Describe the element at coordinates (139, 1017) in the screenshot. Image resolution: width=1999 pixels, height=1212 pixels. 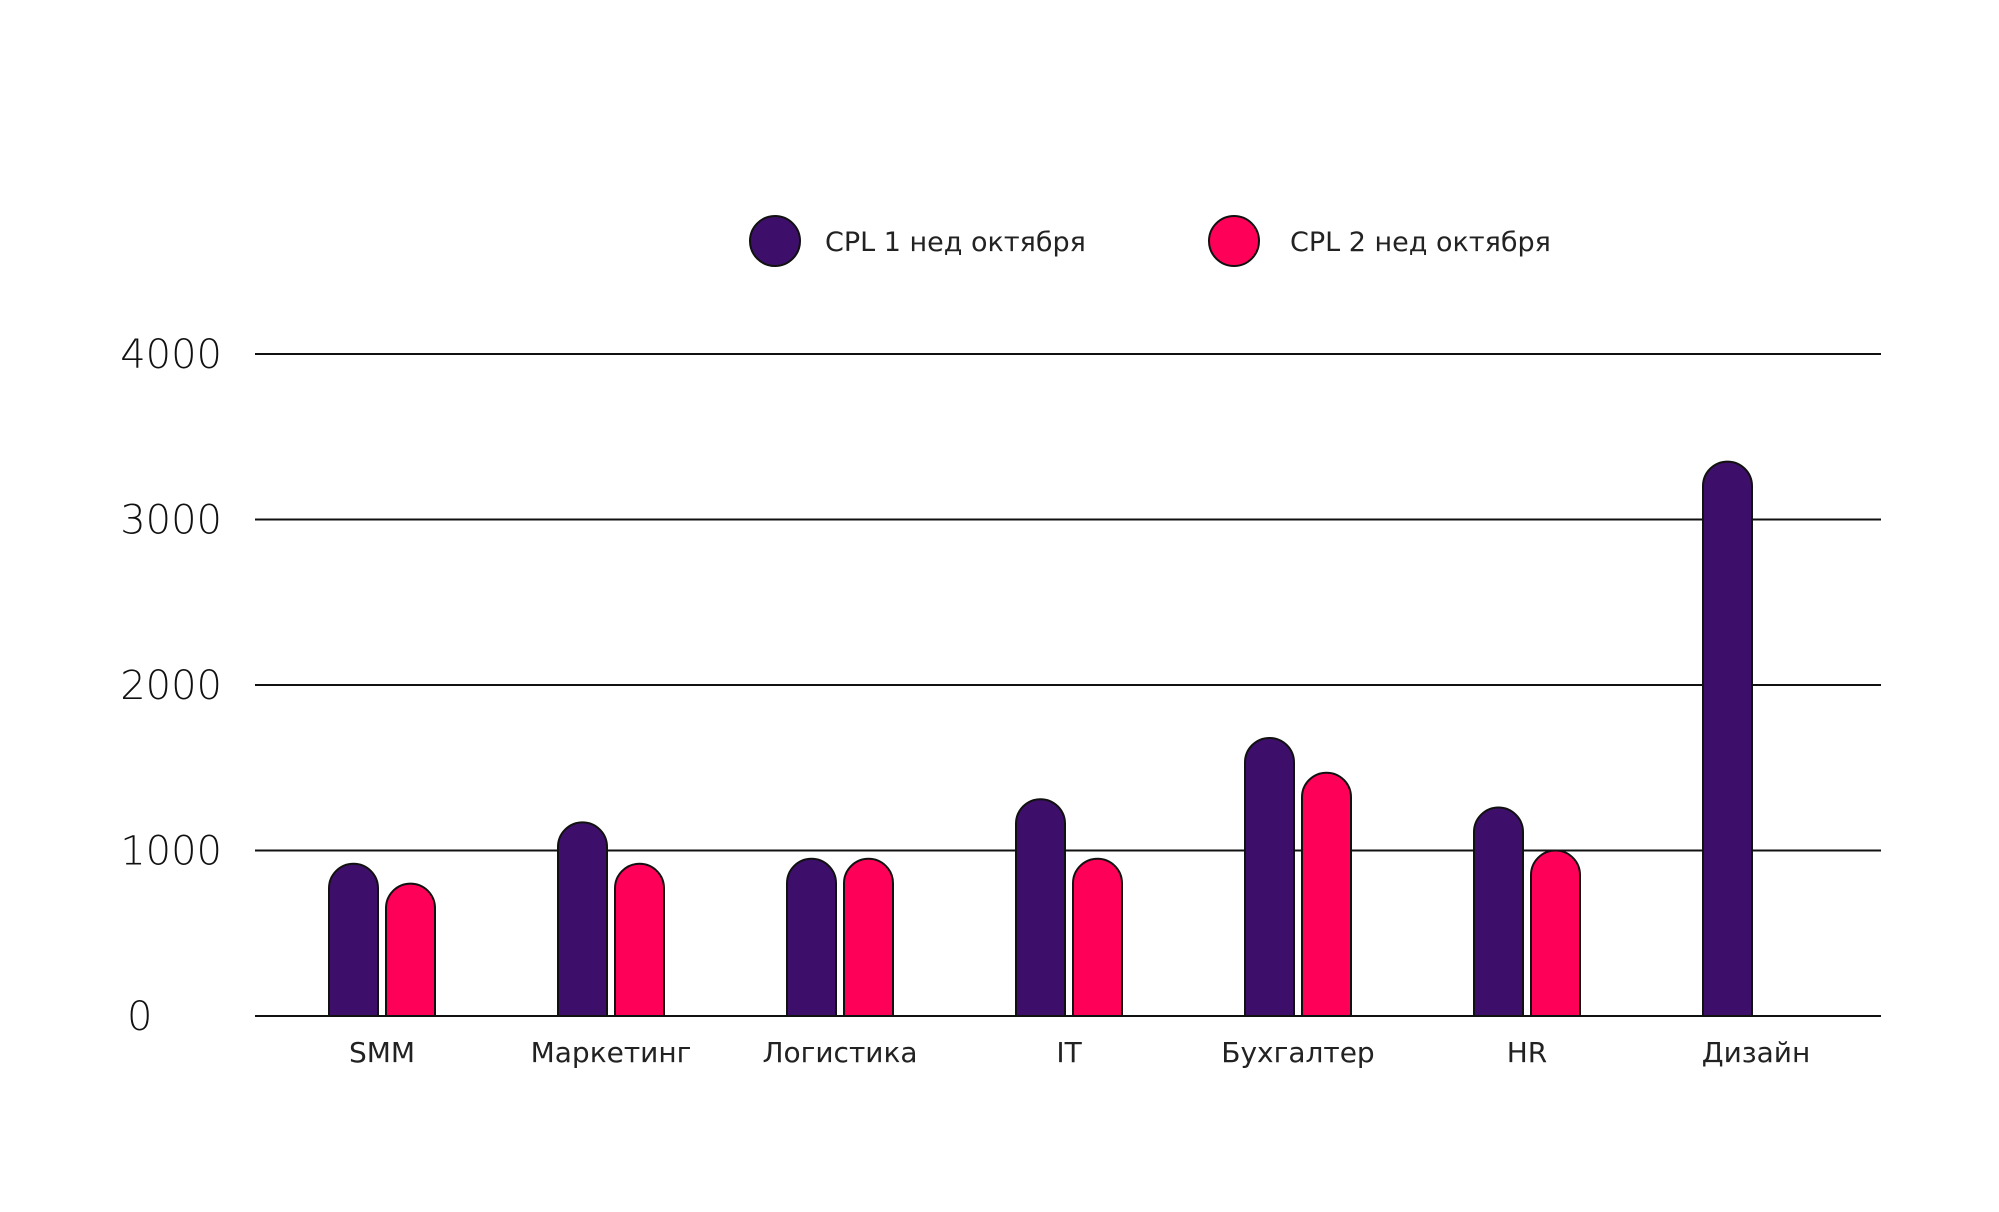
I see `y-tick-label: 0` at that location.